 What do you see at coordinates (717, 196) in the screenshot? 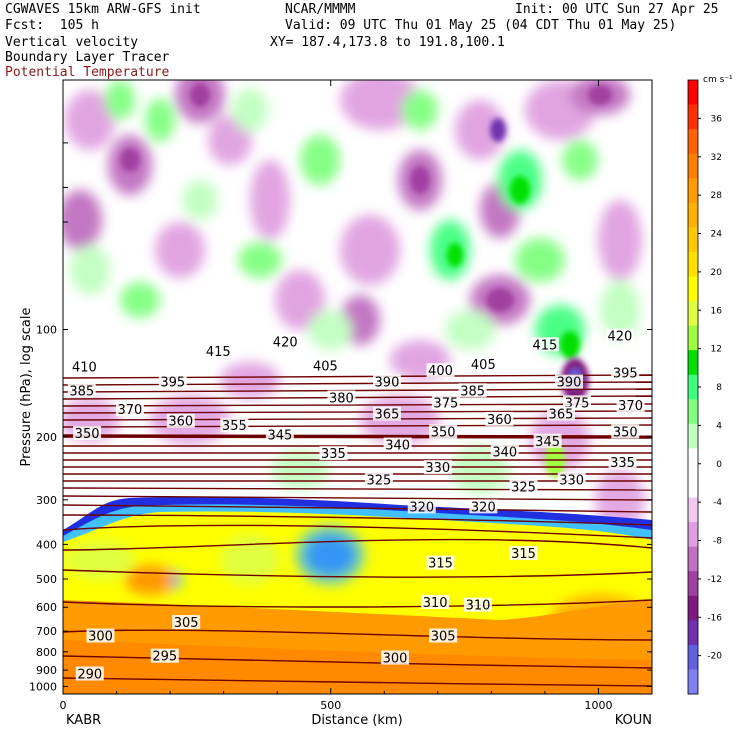
I see `colorbar-label: 28` at bounding box center [717, 196].